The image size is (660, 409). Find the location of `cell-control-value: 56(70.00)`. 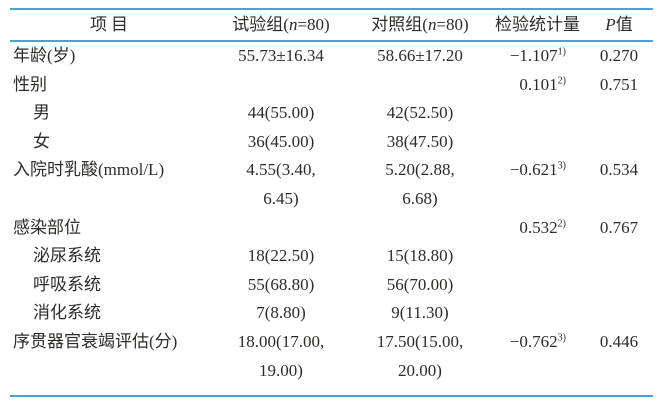

cell-control-value: 56(70.00) is located at coordinates (420, 284).